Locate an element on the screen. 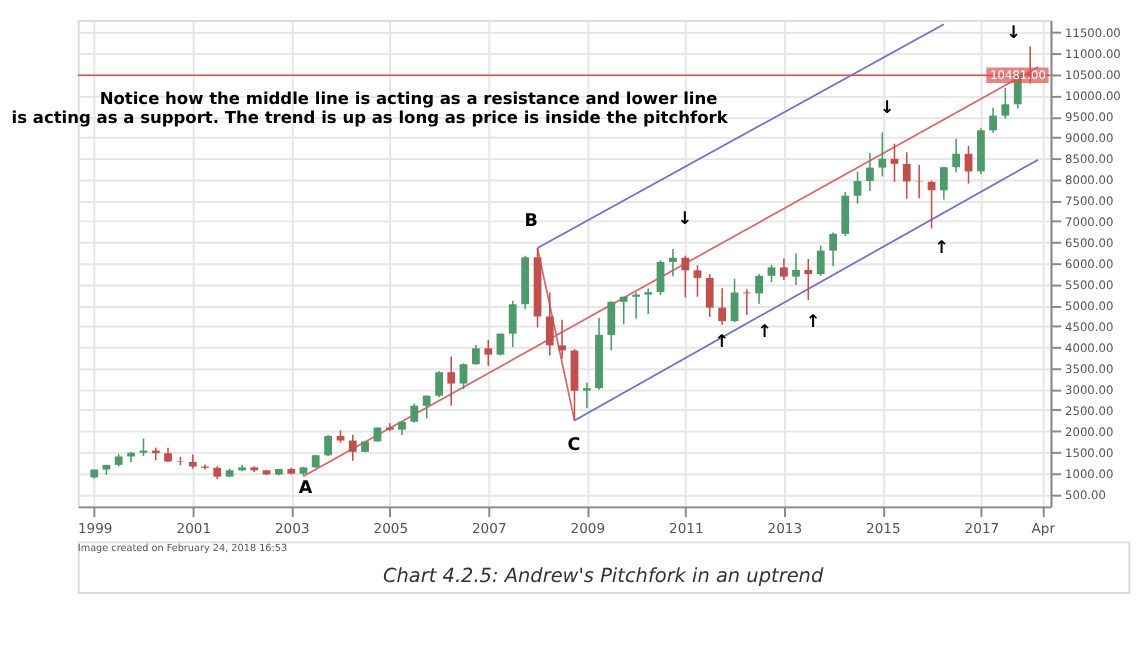 The width and height of the screenshot is (1140, 664). annotation: B is located at coordinates (531, 222).